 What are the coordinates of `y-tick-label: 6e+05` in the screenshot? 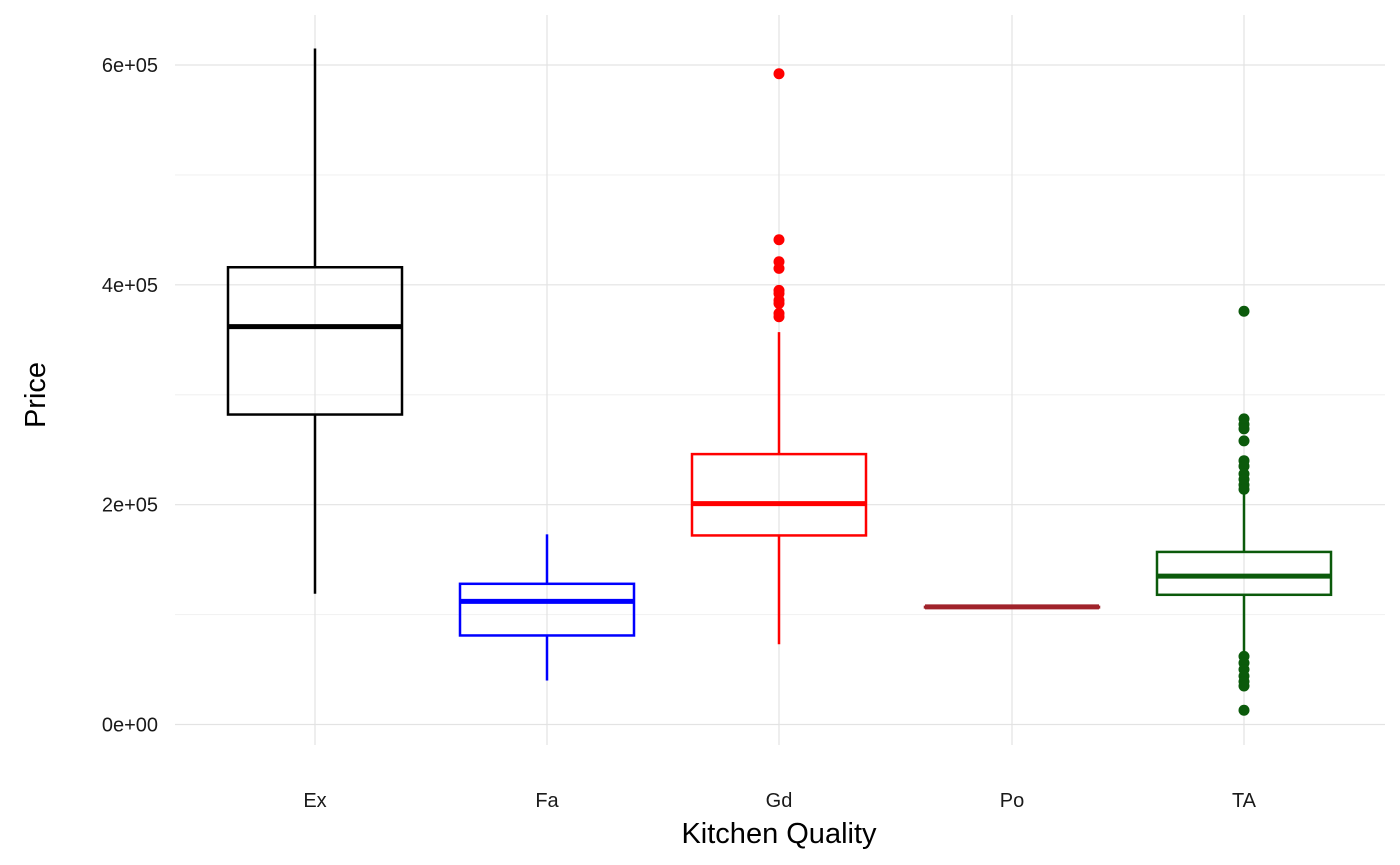 It's located at (130, 66).